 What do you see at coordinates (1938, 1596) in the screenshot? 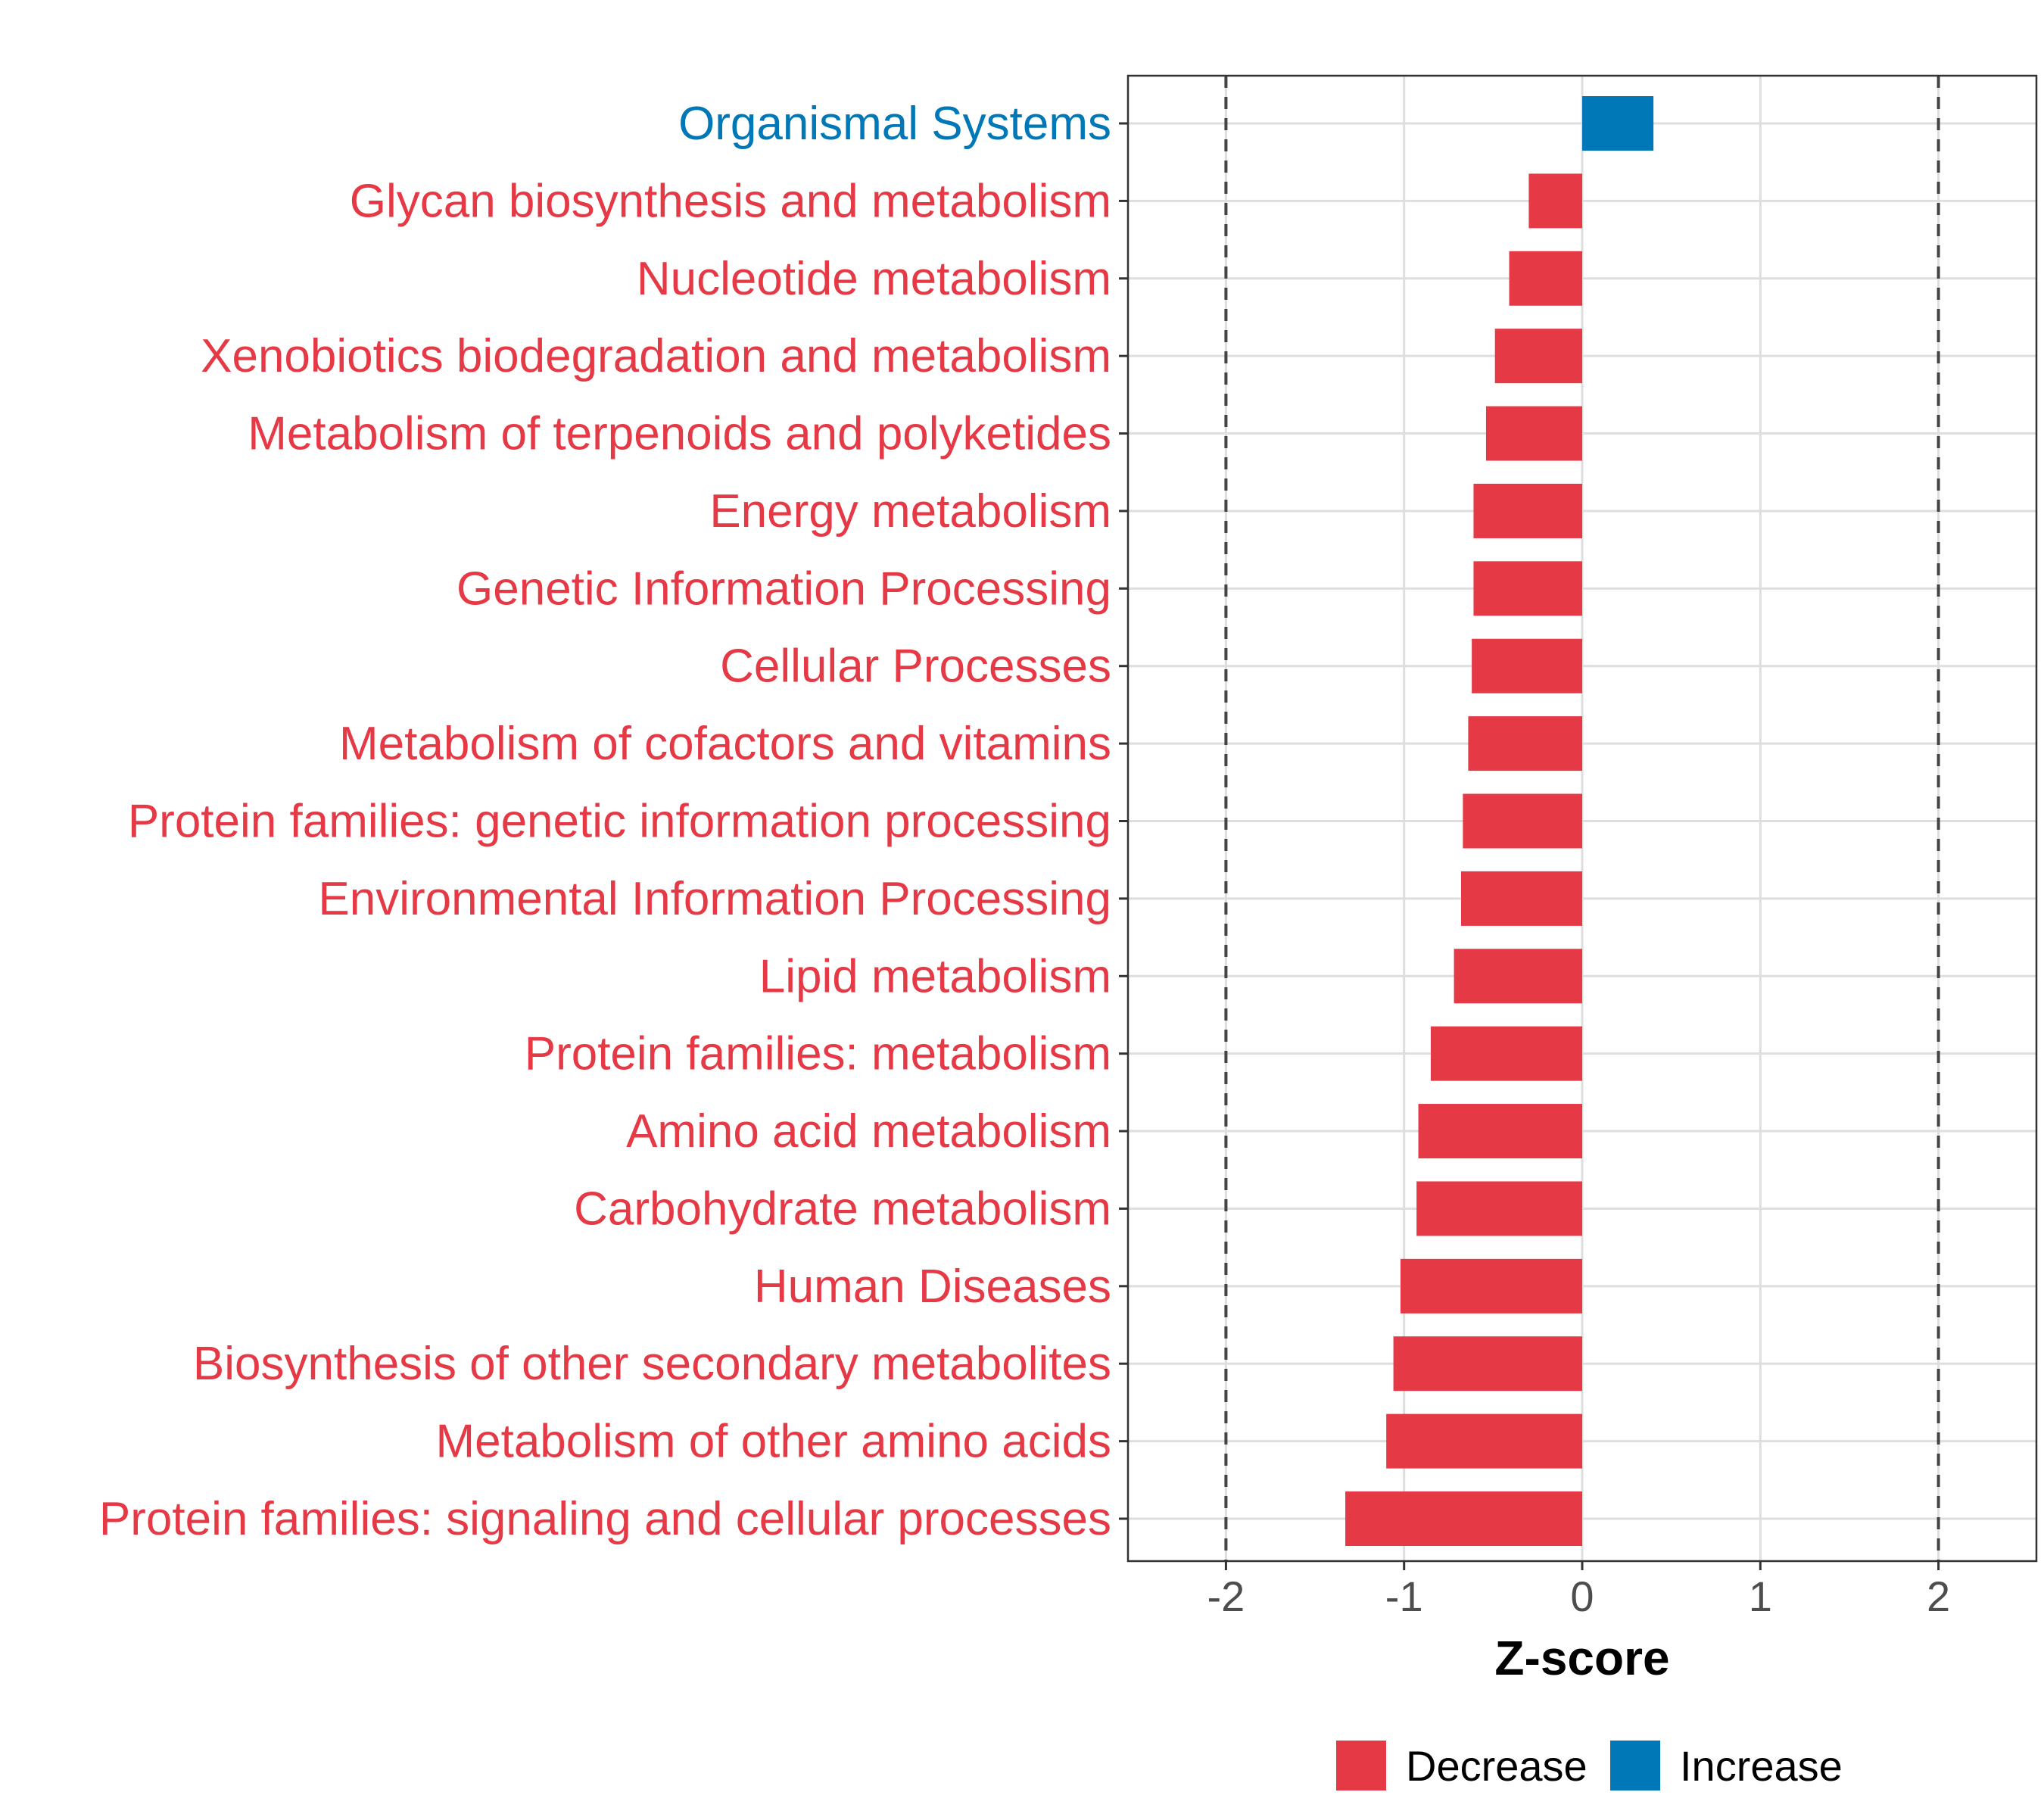
I see `x-tick-label: 2` at bounding box center [1938, 1596].